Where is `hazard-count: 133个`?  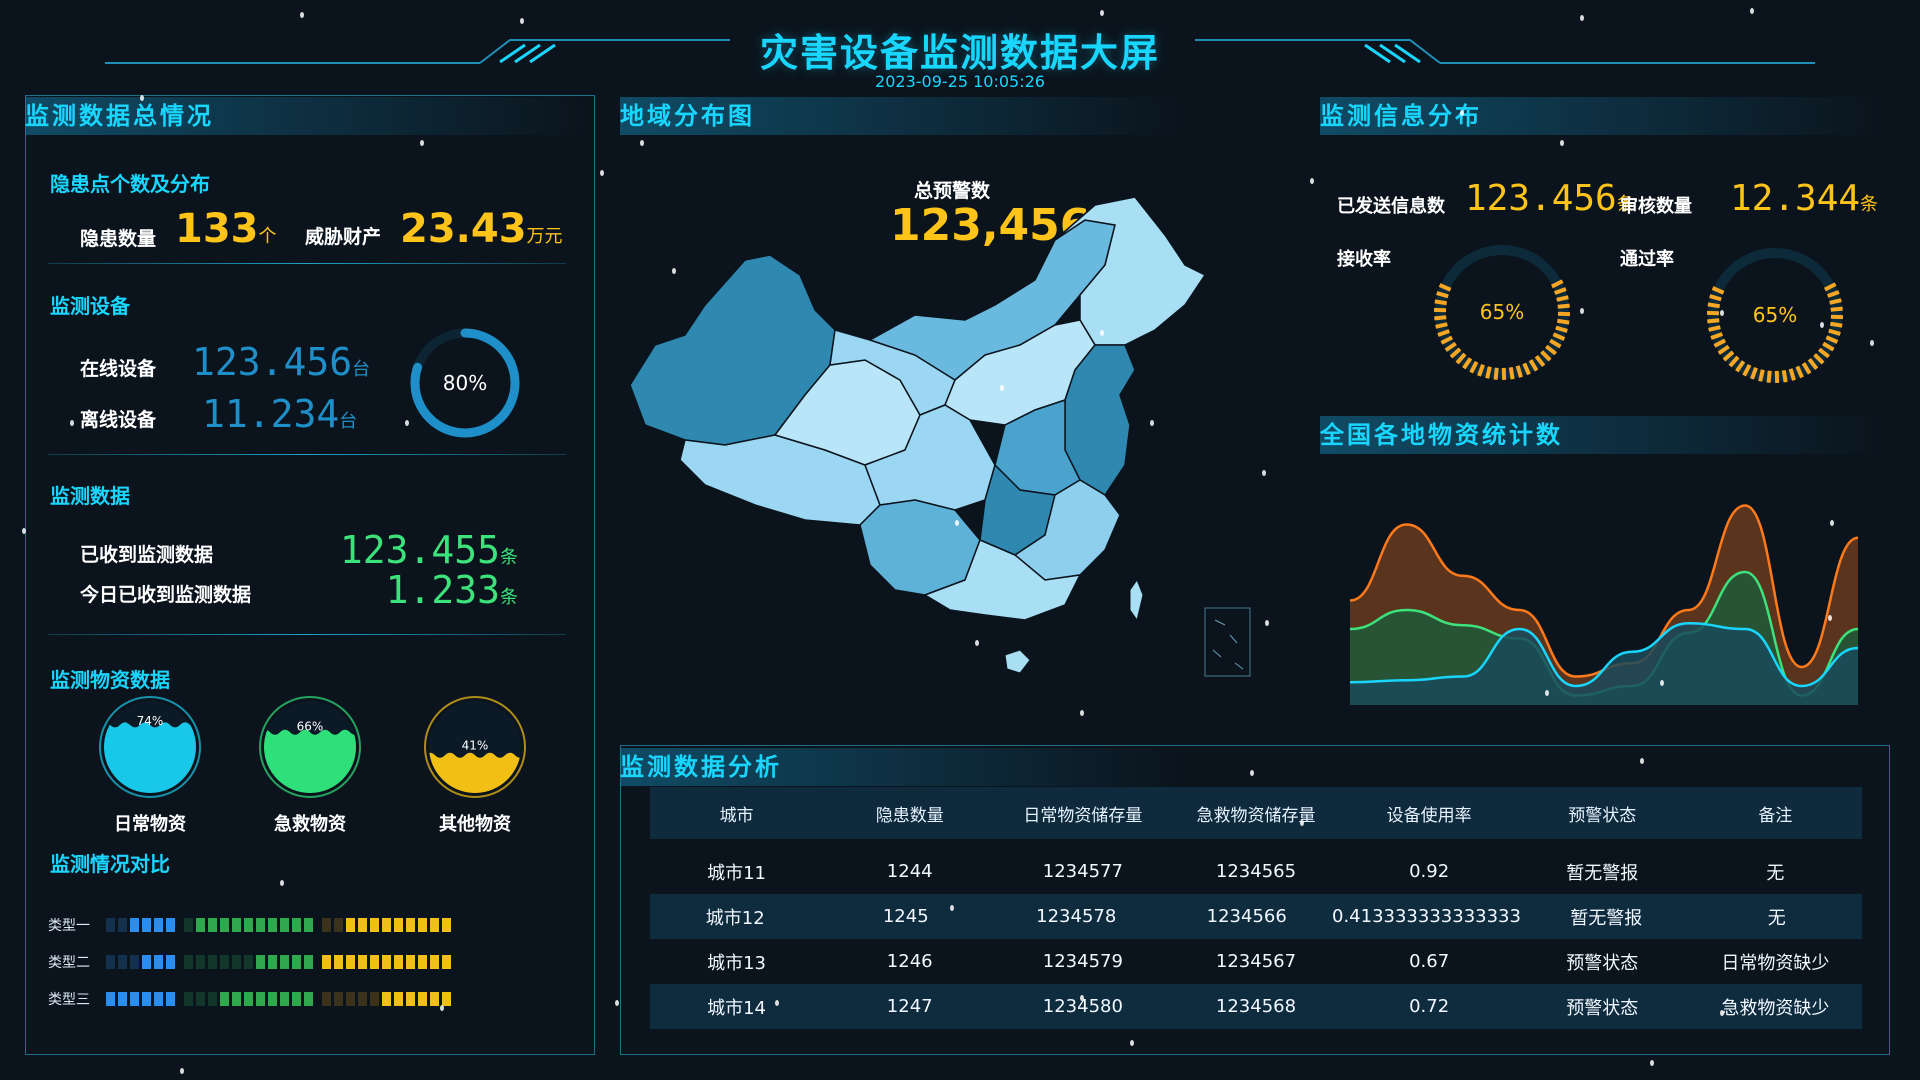
hazard-count: 133个 is located at coordinates (226, 229).